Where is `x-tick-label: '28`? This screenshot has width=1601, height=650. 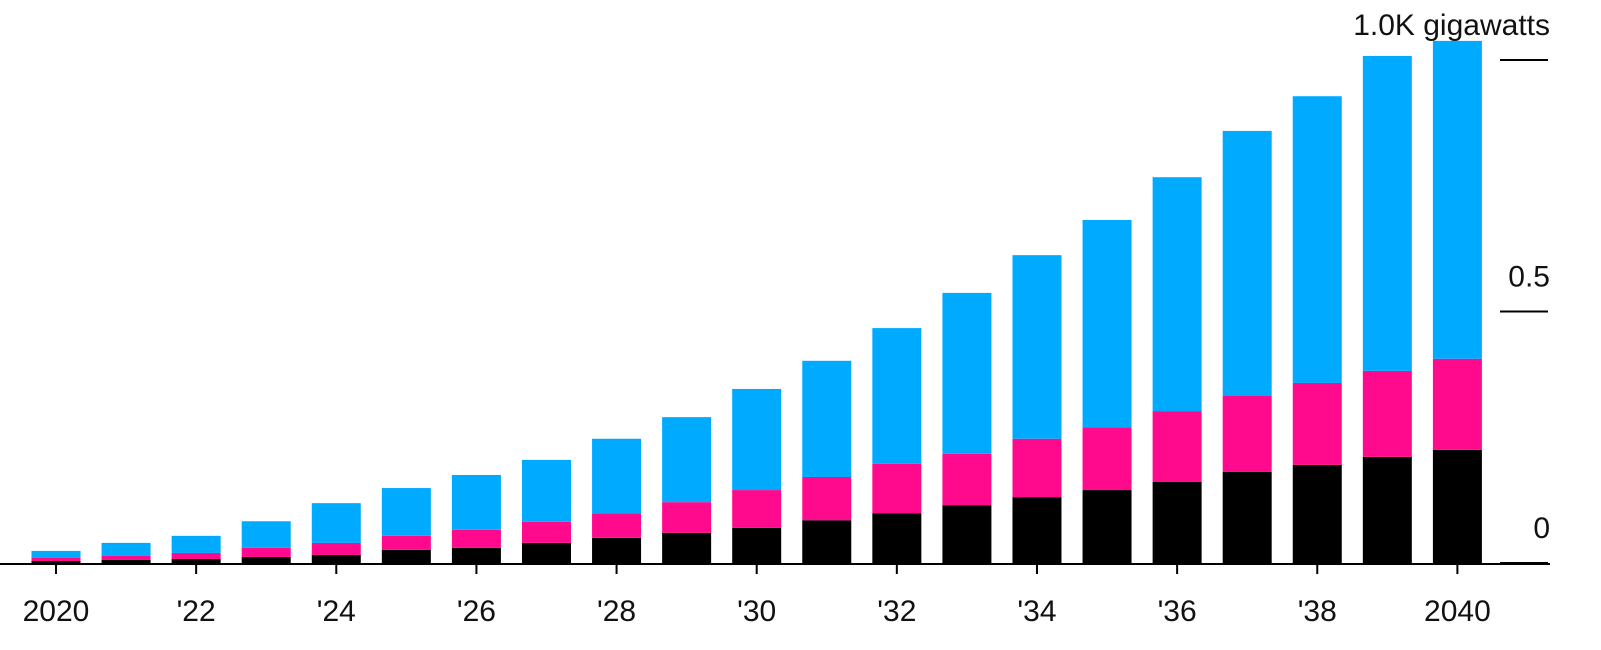 x-tick-label: '28 is located at coordinates (616, 611).